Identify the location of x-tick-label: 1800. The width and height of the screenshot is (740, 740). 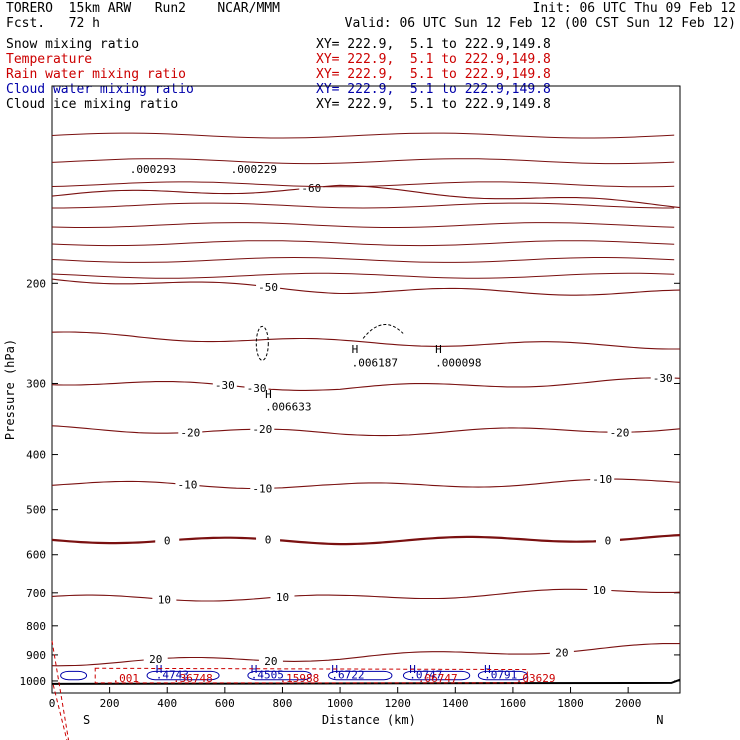
(570, 703).